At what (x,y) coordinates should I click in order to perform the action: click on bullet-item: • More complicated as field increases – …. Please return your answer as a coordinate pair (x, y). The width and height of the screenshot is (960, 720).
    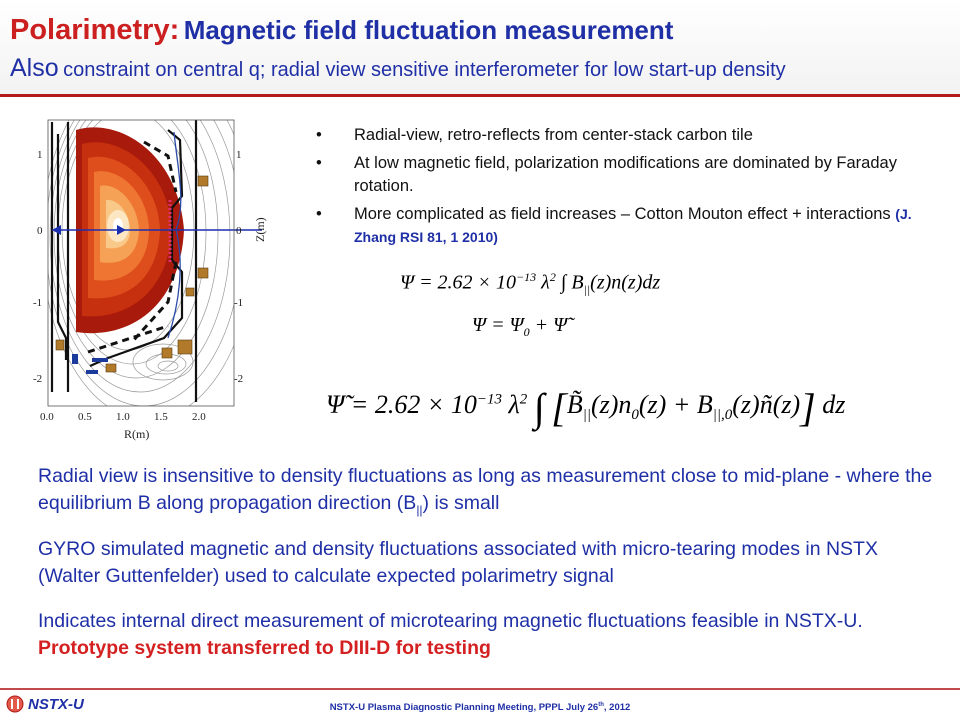
    Looking at the image, I should click on (627, 226).